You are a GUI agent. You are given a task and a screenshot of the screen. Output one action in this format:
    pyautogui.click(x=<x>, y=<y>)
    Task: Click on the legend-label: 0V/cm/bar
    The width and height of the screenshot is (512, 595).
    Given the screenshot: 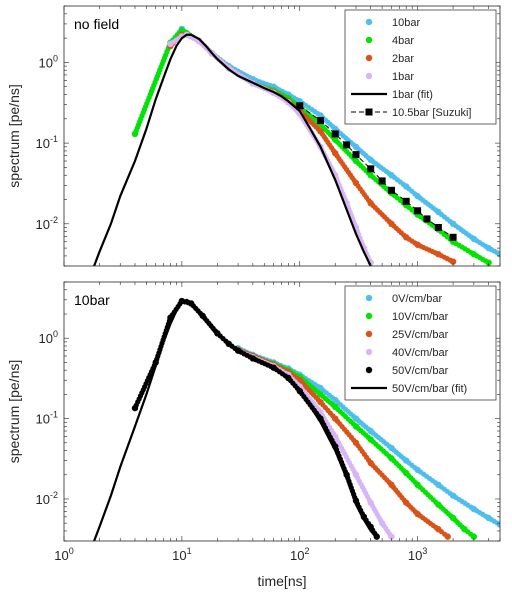 What is the action you would take?
    pyautogui.click(x=417, y=299)
    